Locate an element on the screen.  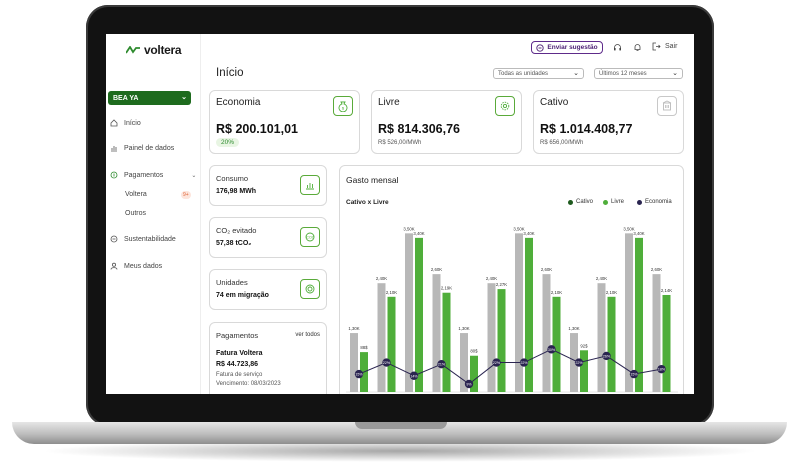
sidebar-item-meus-dados: Meus dados is located at coordinates (136, 266).